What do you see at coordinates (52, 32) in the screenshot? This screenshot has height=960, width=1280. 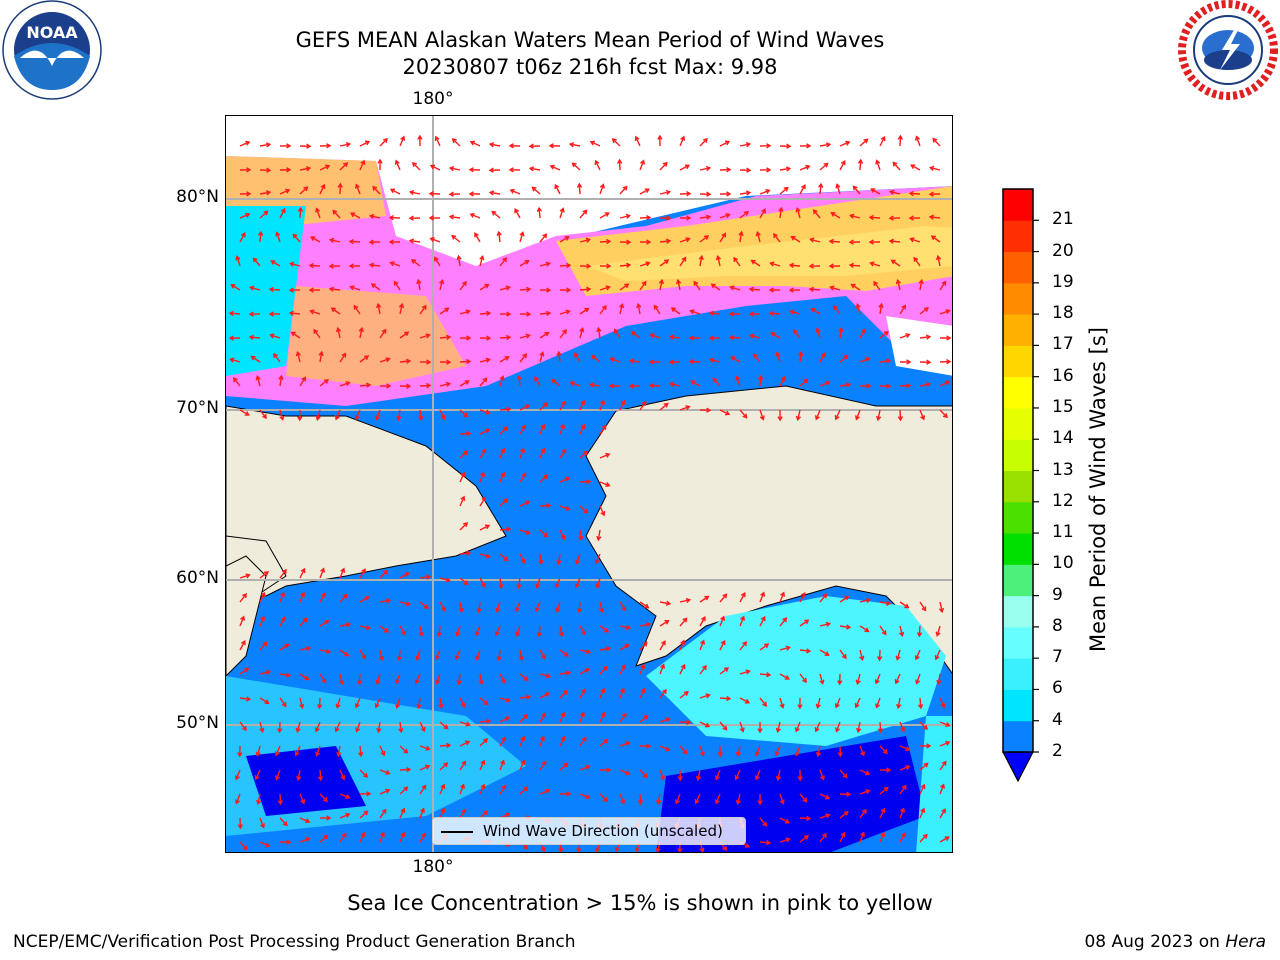 I see `svg-text: NOAA` at bounding box center [52, 32].